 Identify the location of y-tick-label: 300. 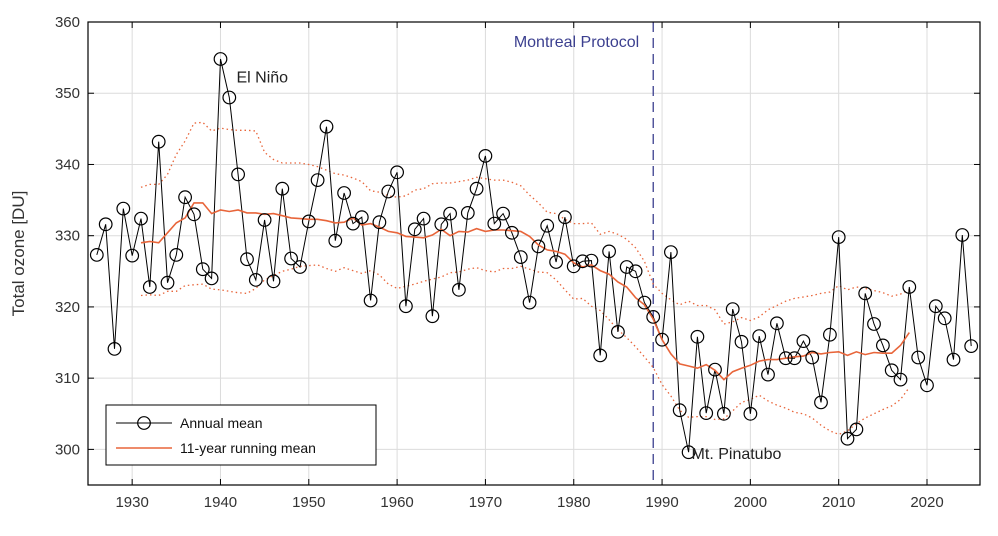
(67, 449).